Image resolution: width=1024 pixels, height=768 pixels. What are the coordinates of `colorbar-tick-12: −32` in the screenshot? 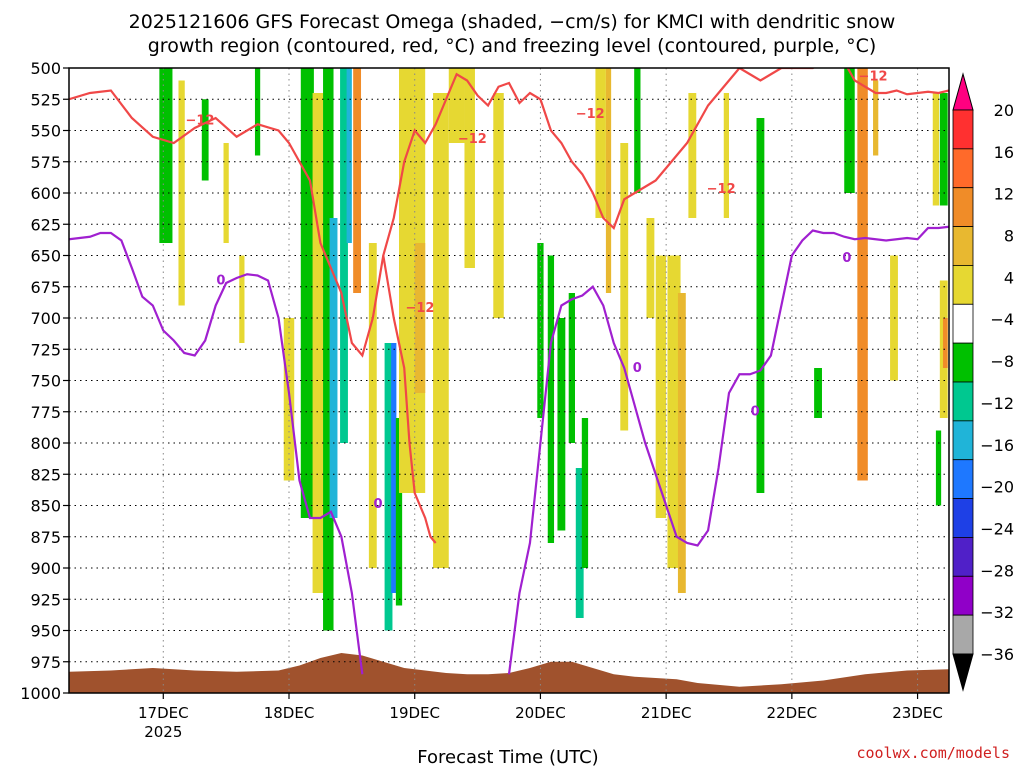 It's located at (997, 612).